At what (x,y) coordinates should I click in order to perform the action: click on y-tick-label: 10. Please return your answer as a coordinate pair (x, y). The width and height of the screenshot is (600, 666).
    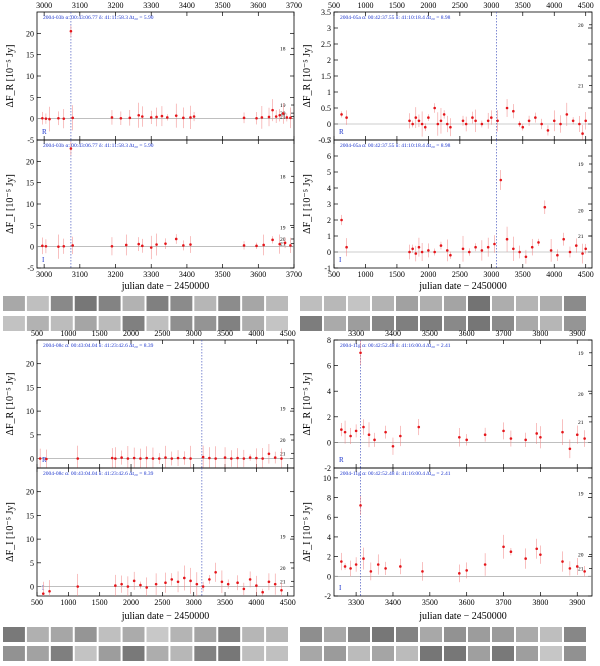
    Looking at the image, I should click on (30, 539).